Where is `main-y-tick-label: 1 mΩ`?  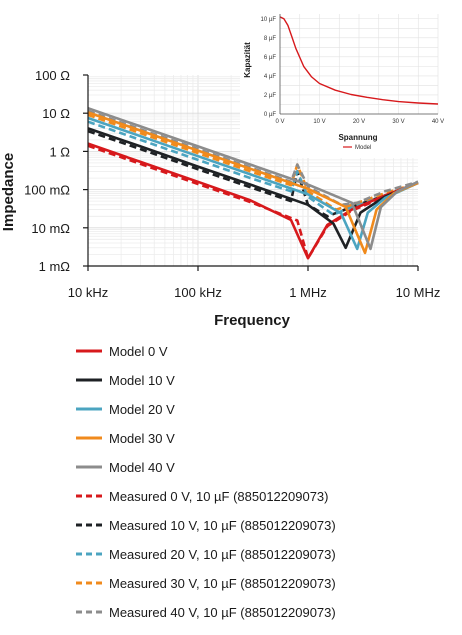 main-y-tick-label: 1 mΩ is located at coordinates (55, 266).